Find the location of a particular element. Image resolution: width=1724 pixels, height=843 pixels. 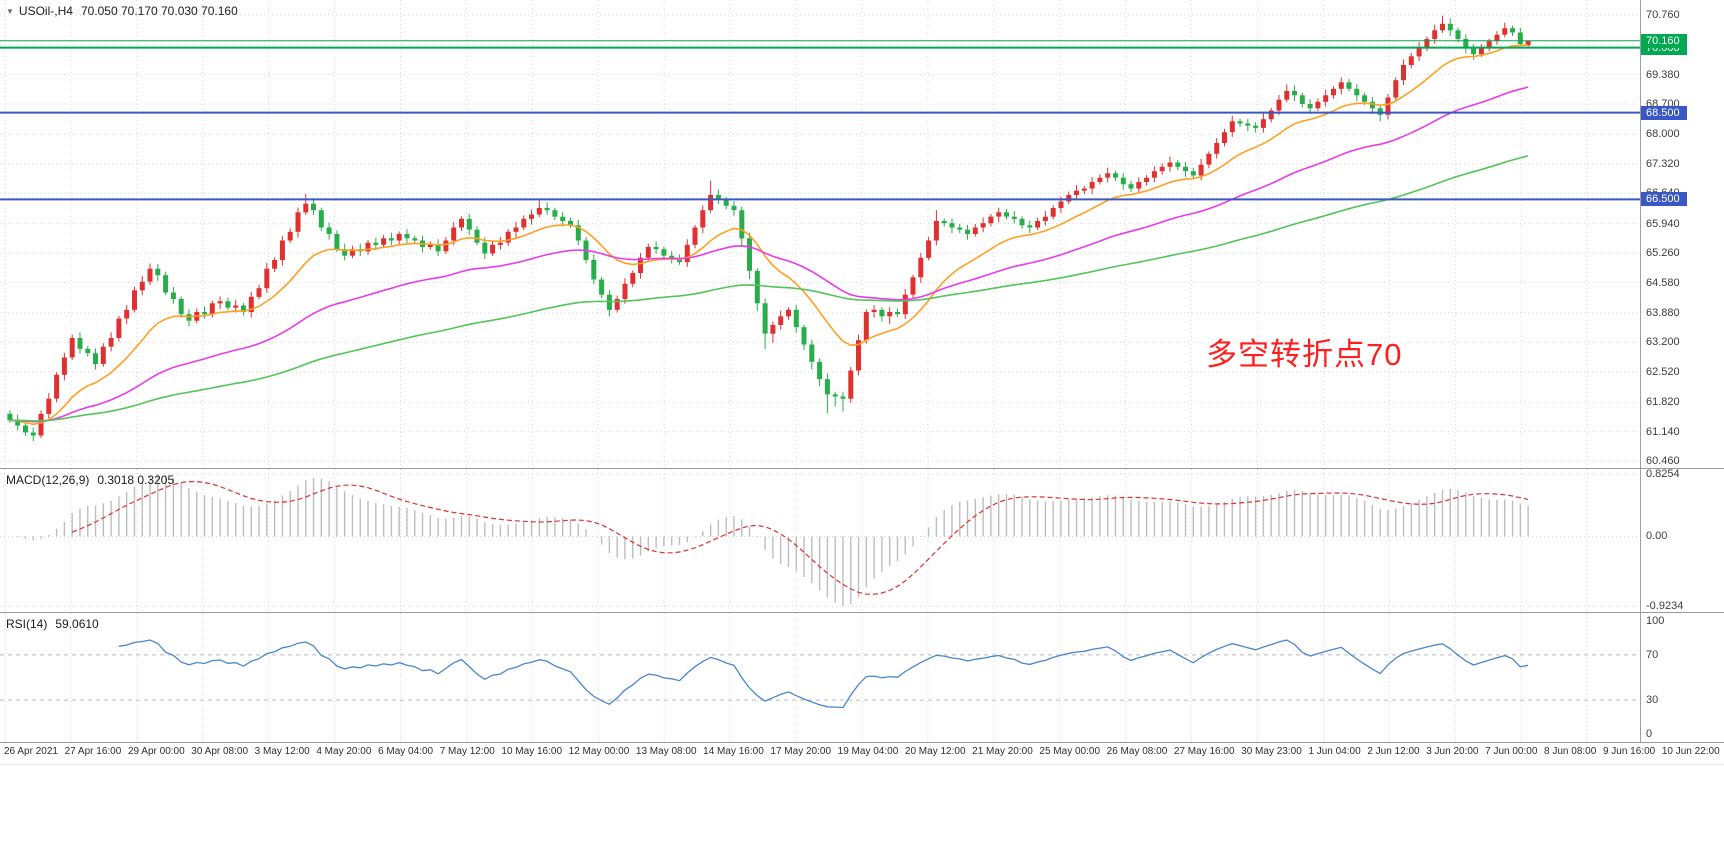

price-tick-label: 61.820 is located at coordinates (1663, 402).